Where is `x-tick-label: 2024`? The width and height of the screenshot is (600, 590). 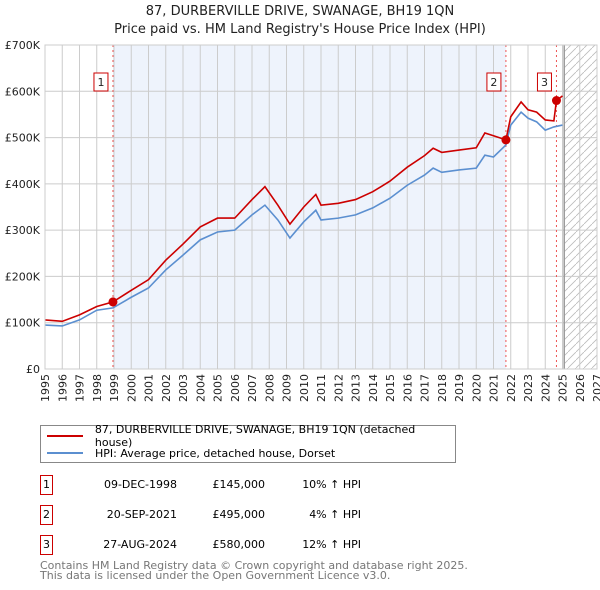
x-tick-label: 2024 is located at coordinates (545, 388).